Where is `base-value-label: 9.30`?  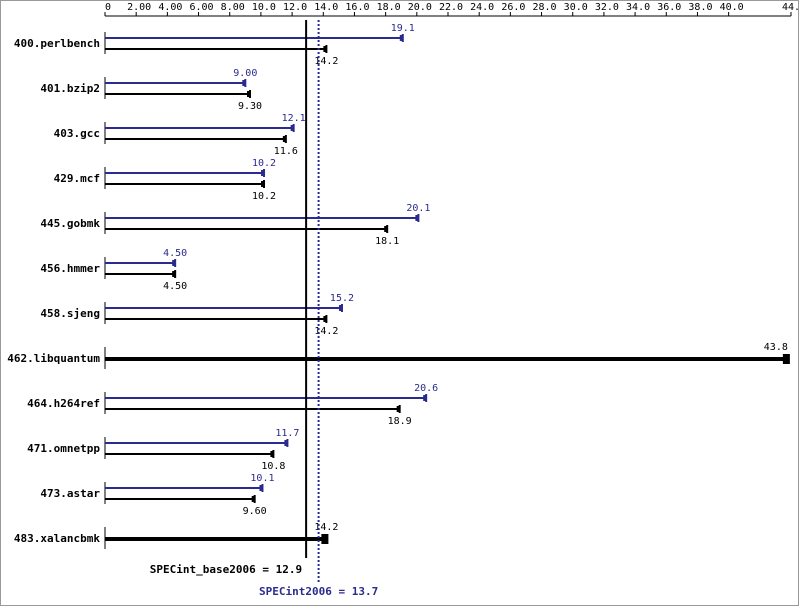 base-value-label: 9.30 is located at coordinates (250, 106).